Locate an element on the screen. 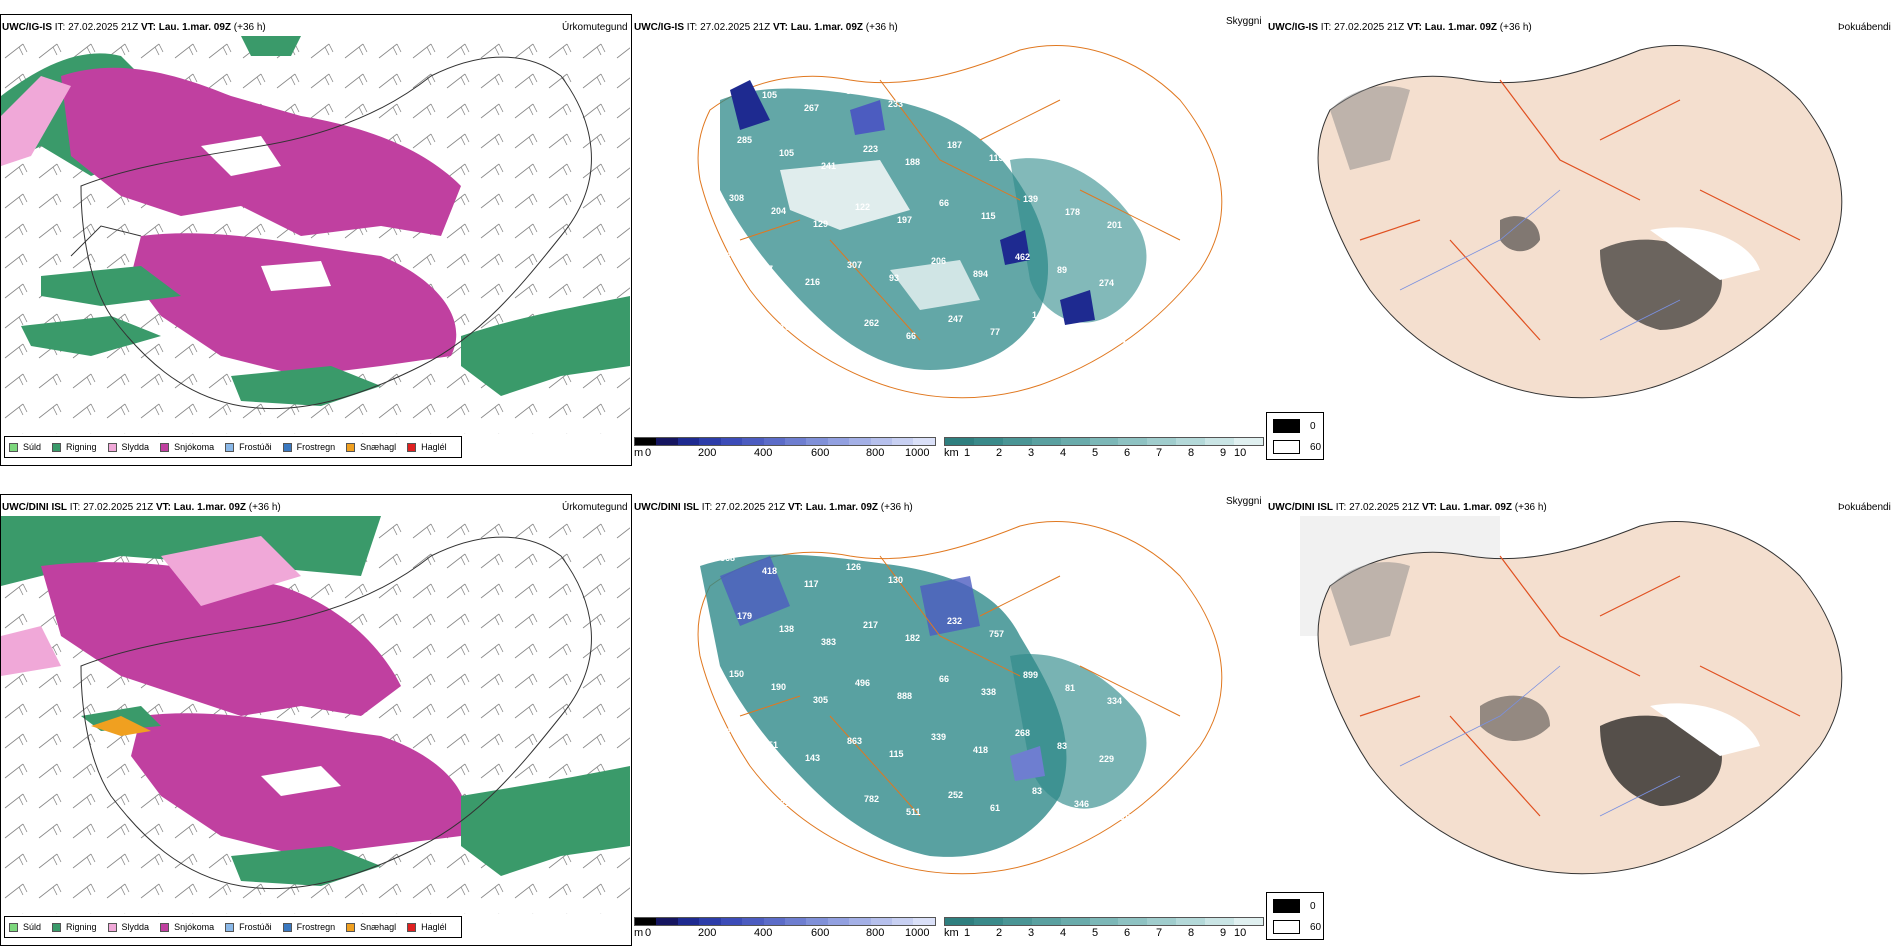 The width and height of the screenshot is (1900, 950). ceiling-value-label: 169 is located at coordinates (787, 327).